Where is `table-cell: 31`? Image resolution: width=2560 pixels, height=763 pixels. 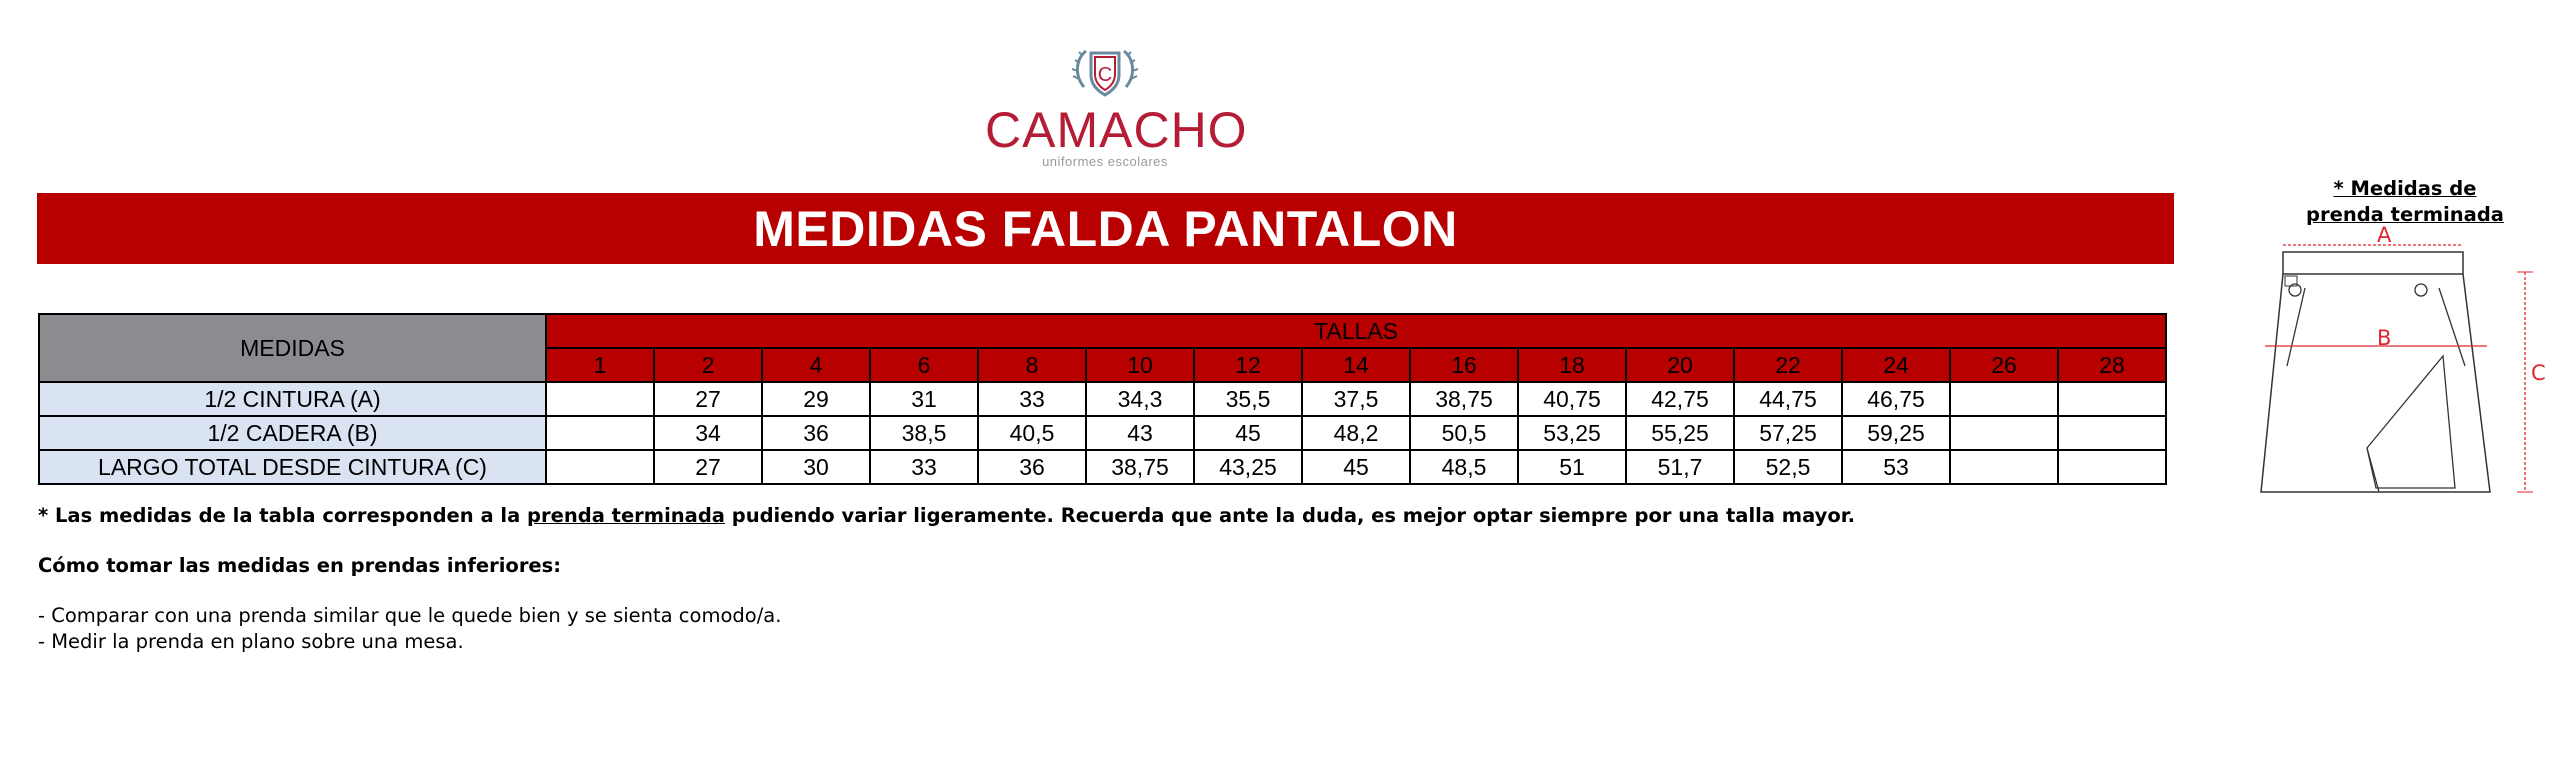 table-cell: 31 is located at coordinates (924, 399).